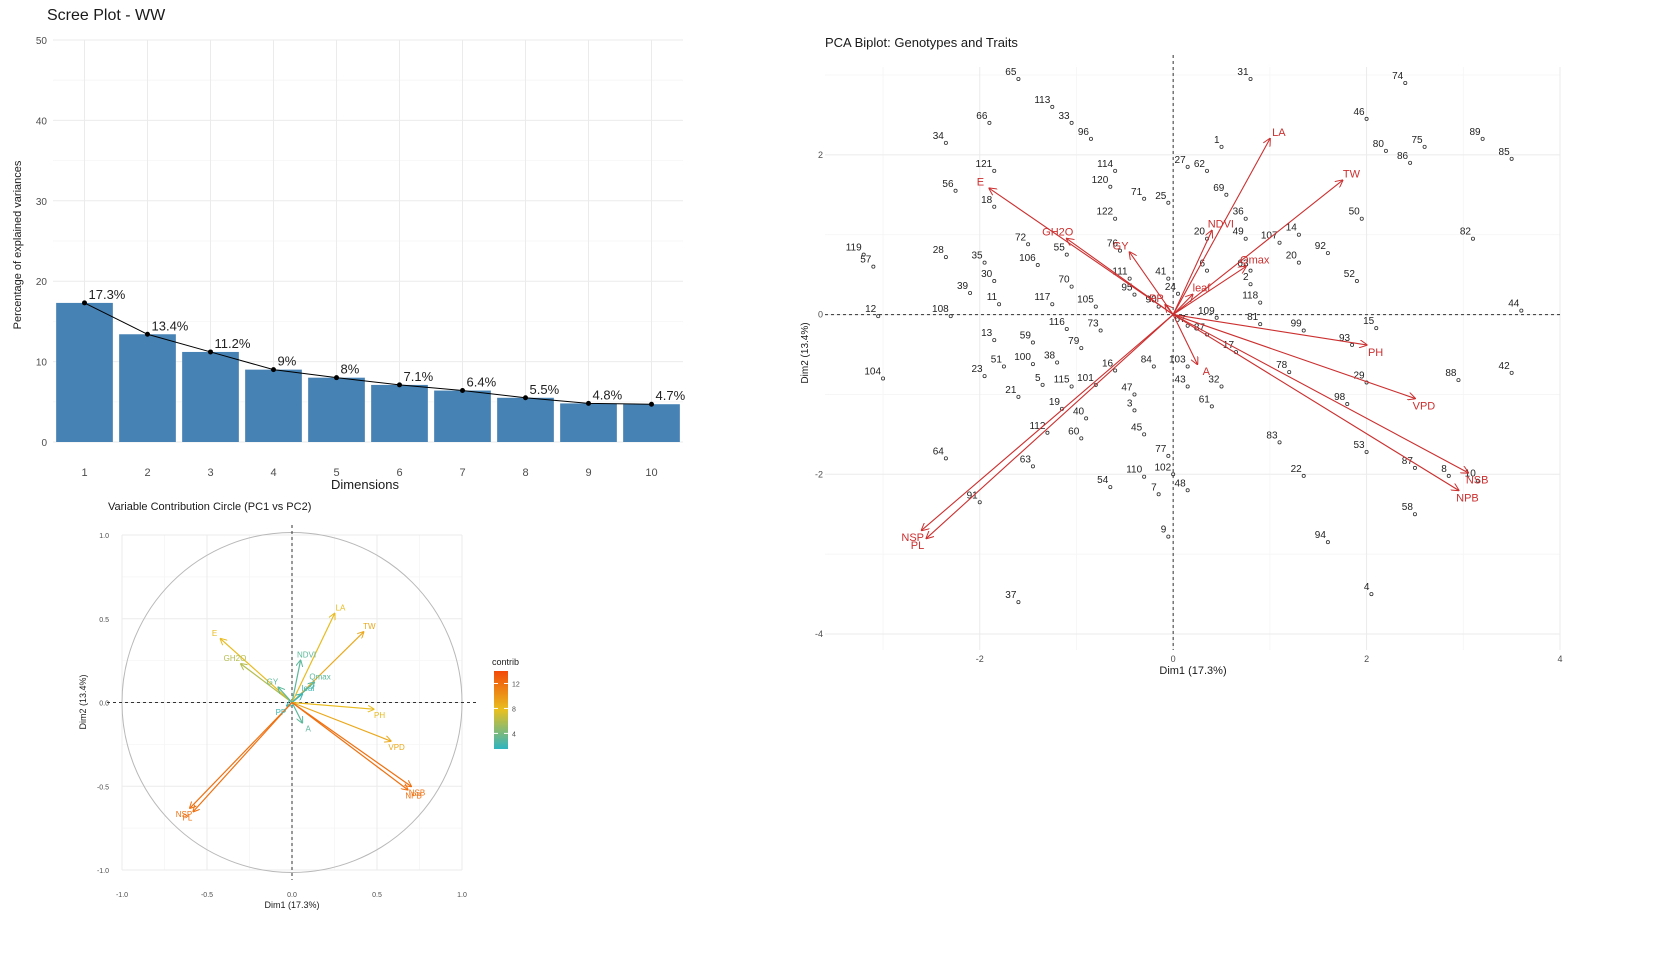 This screenshot has width=1654, height=968. Describe the element at coordinates (1403, 156) in the screenshot. I see `genotype-label: 86` at that location.